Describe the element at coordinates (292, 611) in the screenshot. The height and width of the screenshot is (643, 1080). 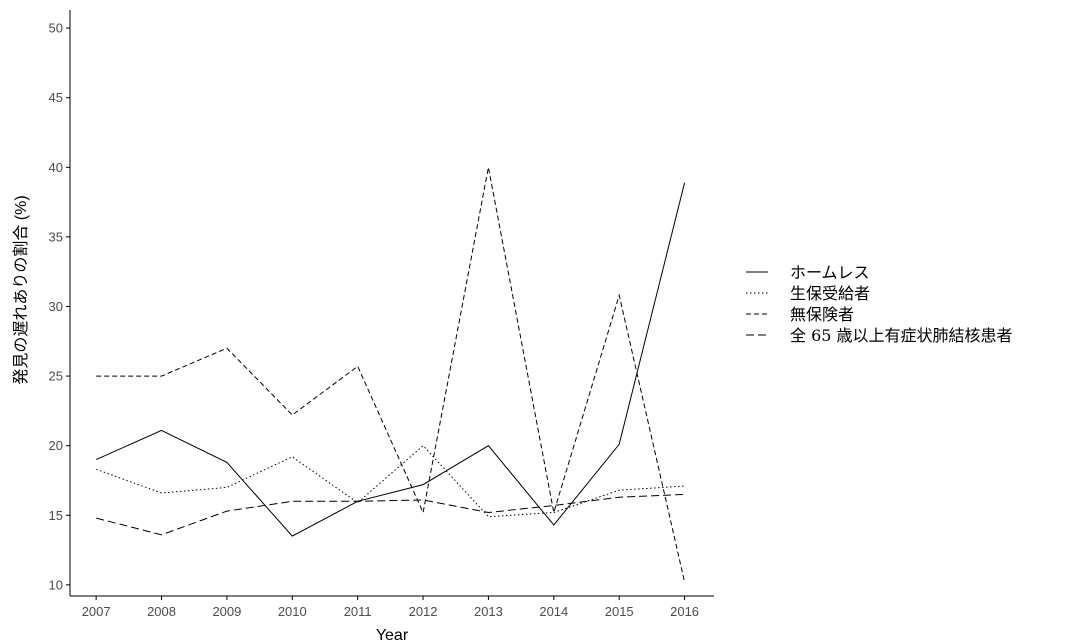
I see `x-tick-label: 2010` at that location.